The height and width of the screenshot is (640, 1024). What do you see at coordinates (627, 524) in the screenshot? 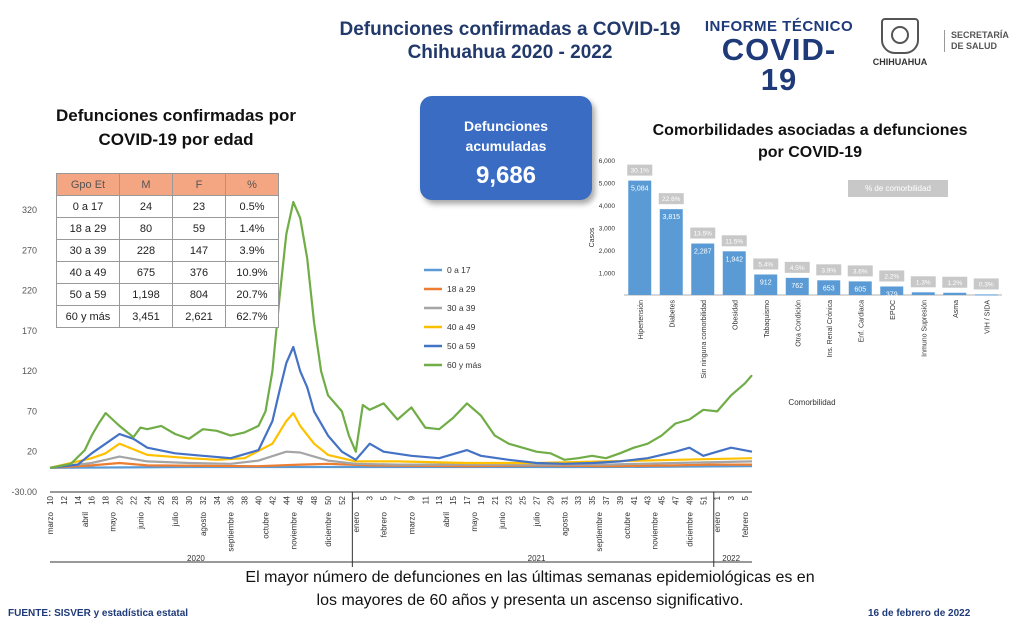
I see `month-label: octubre` at bounding box center [627, 524].